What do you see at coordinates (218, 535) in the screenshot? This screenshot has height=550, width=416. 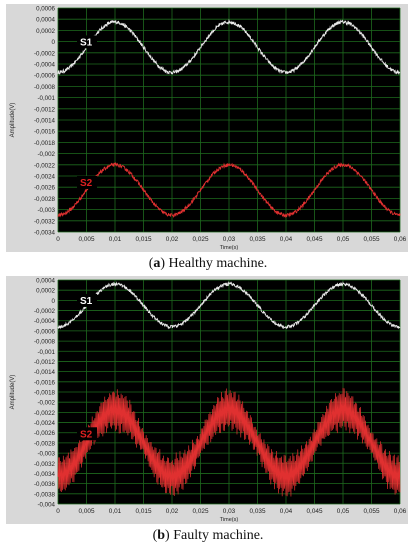 I see `caption-b-text: Faulty machine.` at bounding box center [218, 535].